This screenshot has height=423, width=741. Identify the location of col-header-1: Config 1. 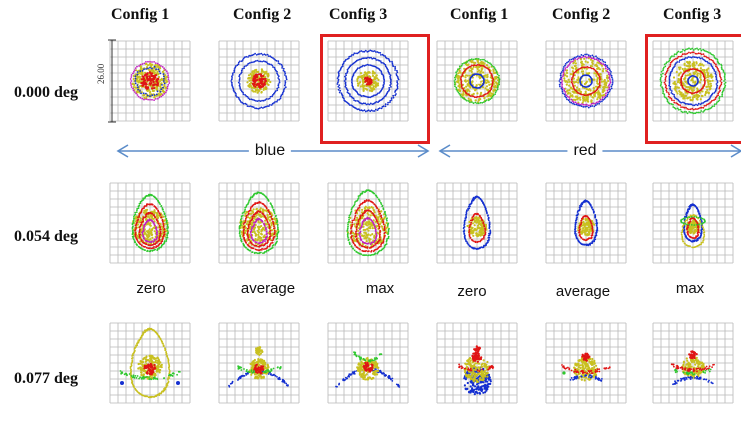
(140, 14).